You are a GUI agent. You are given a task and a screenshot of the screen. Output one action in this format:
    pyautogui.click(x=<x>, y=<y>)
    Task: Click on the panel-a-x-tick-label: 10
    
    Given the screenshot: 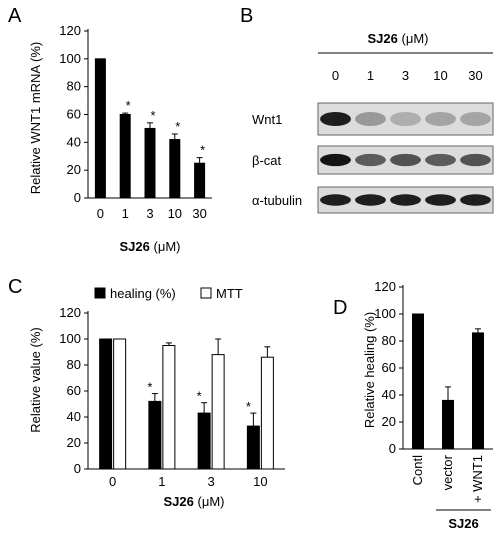 What is the action you would take?
    pyautogui.click(x=175, y=213)
    